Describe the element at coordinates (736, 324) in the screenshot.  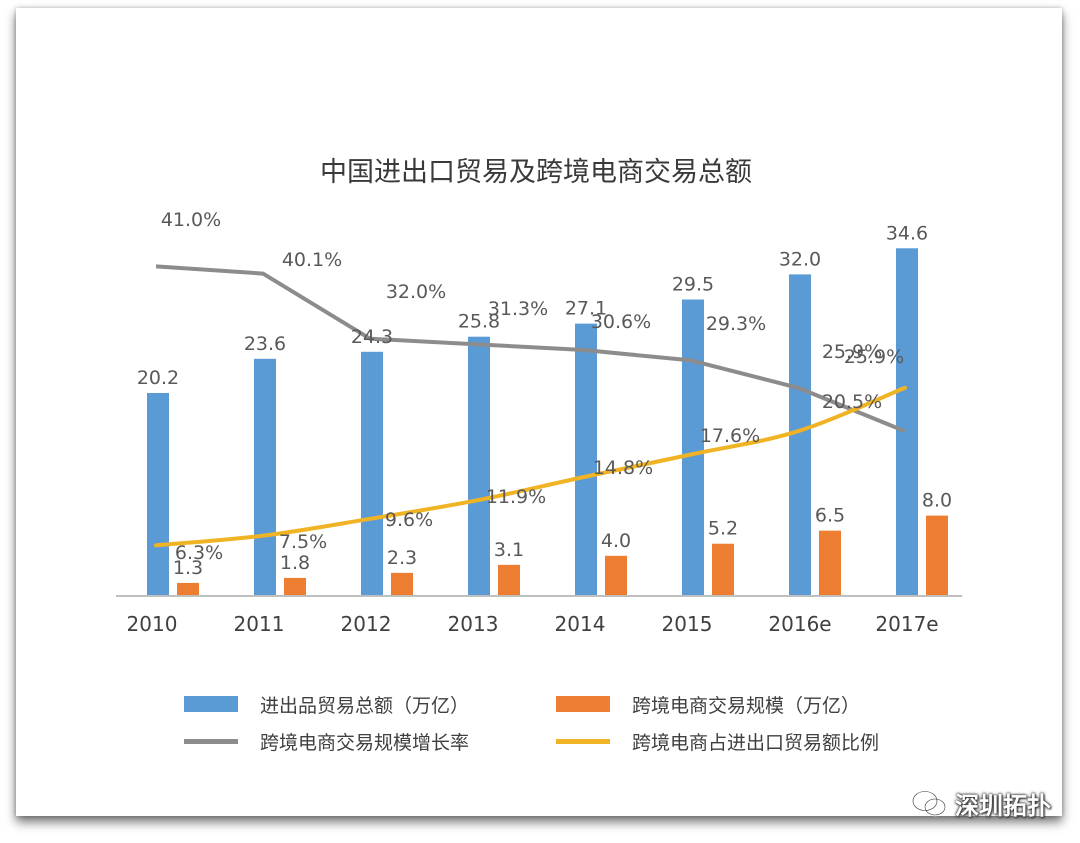
I see `data-label-growth-rate: 29.3%` at that location.